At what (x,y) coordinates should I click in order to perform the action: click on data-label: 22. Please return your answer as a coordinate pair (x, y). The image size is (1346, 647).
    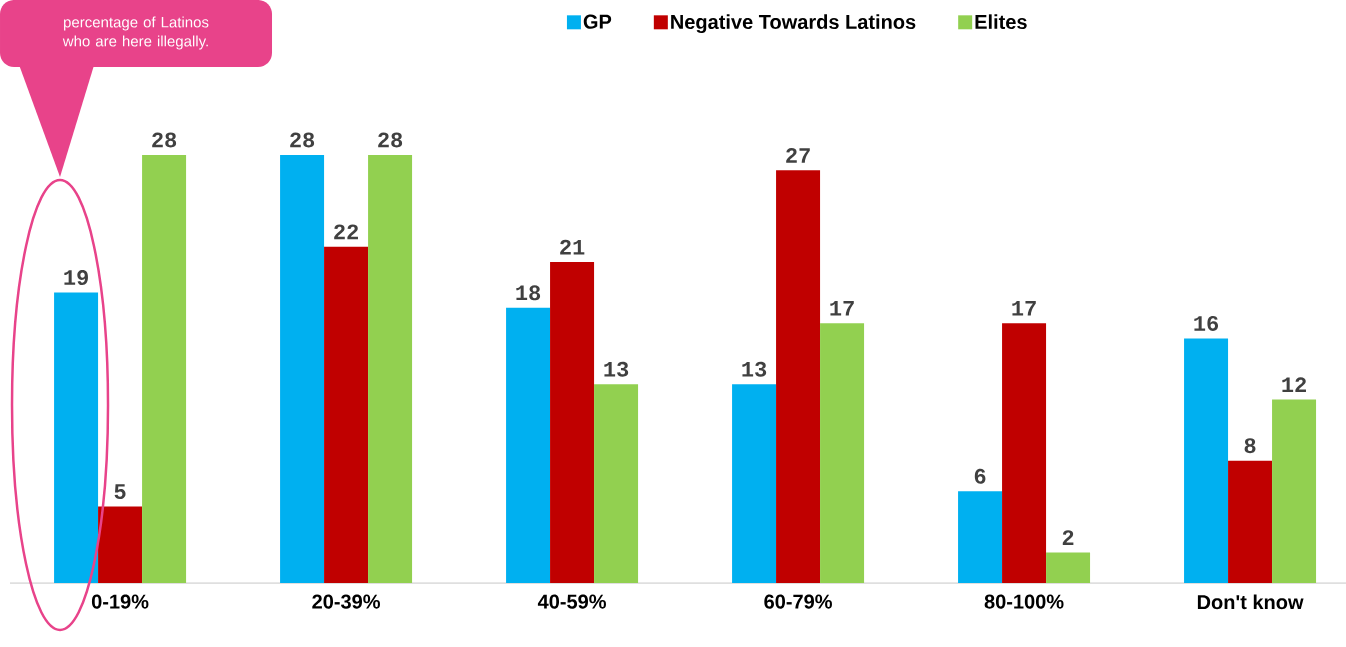
    Looking at the image, I should click on (346, 232).